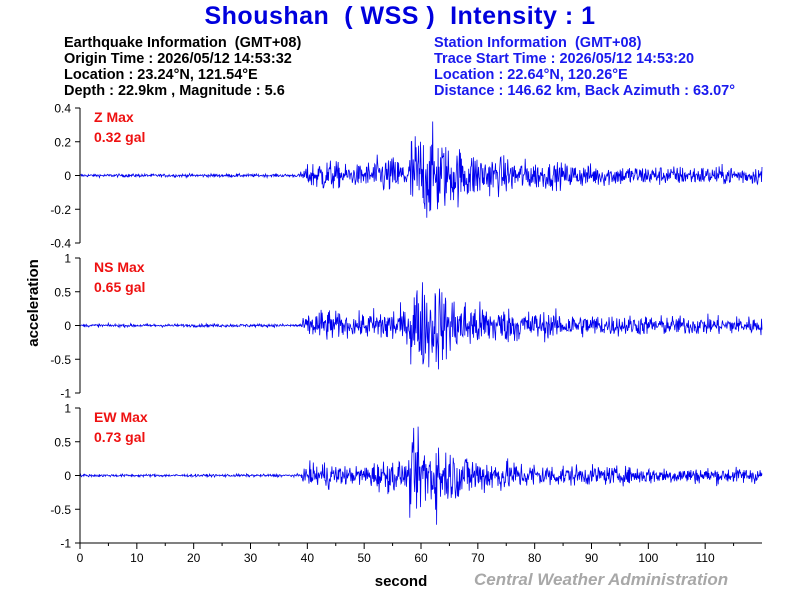 The width and height of the screenshot is (800, 600). I want to click on x-tick-label: 70, so click(478, 558).